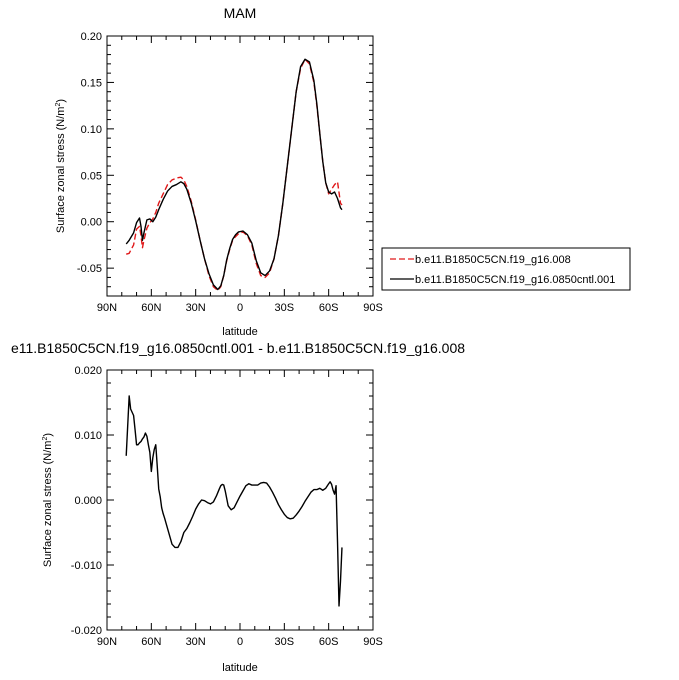  I want to click on chart-top-x-tick-label: 0, so click(240, 308).